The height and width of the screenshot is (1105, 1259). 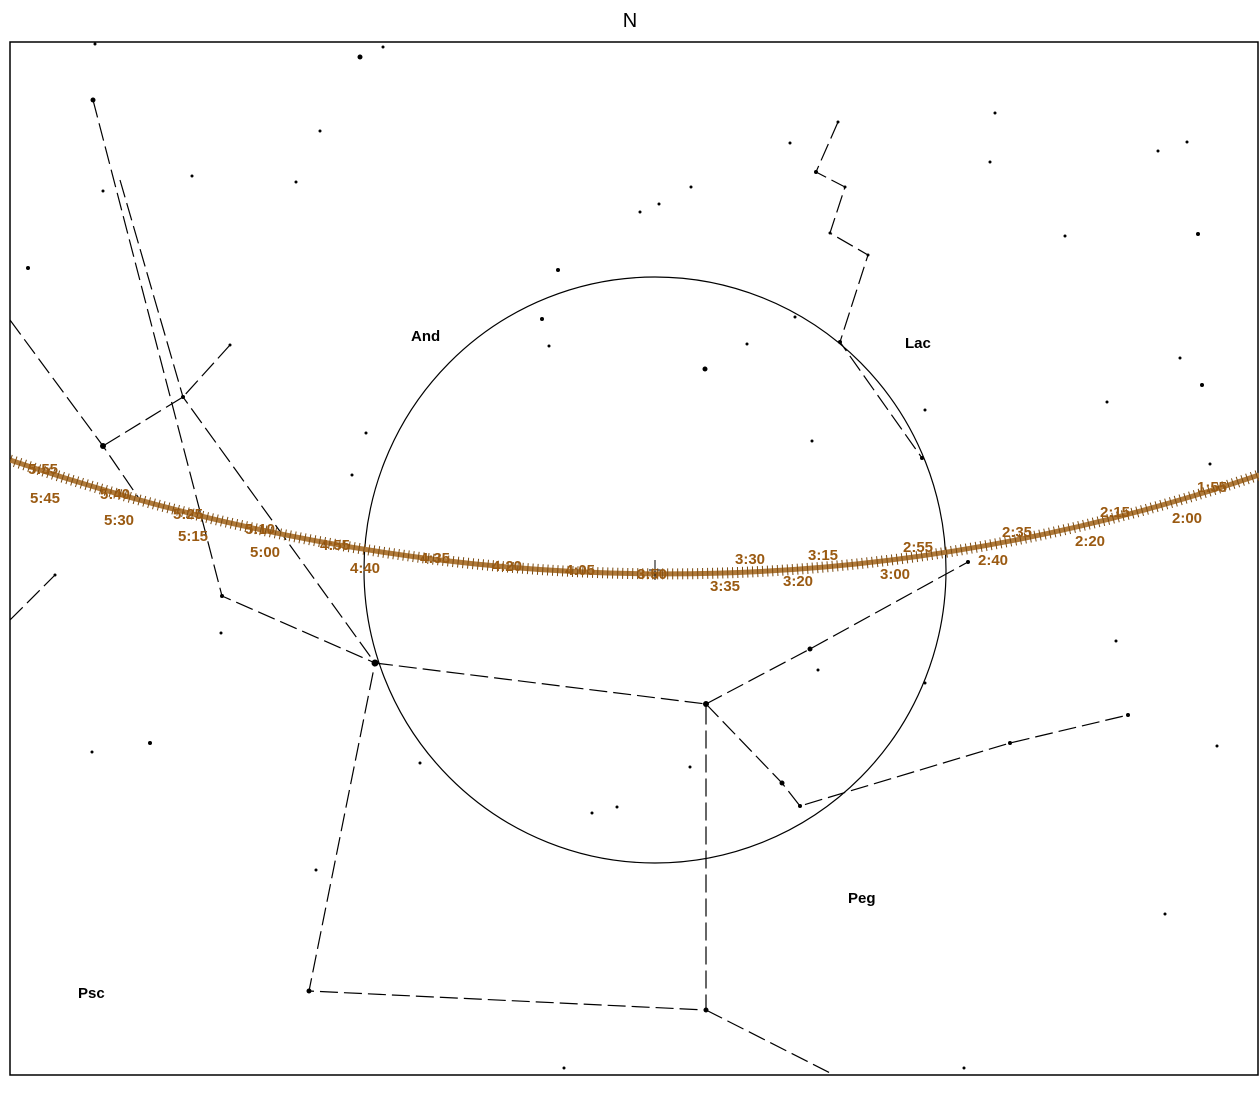 I want to click on constellation-label: Psc, so click(x=91, y=993).